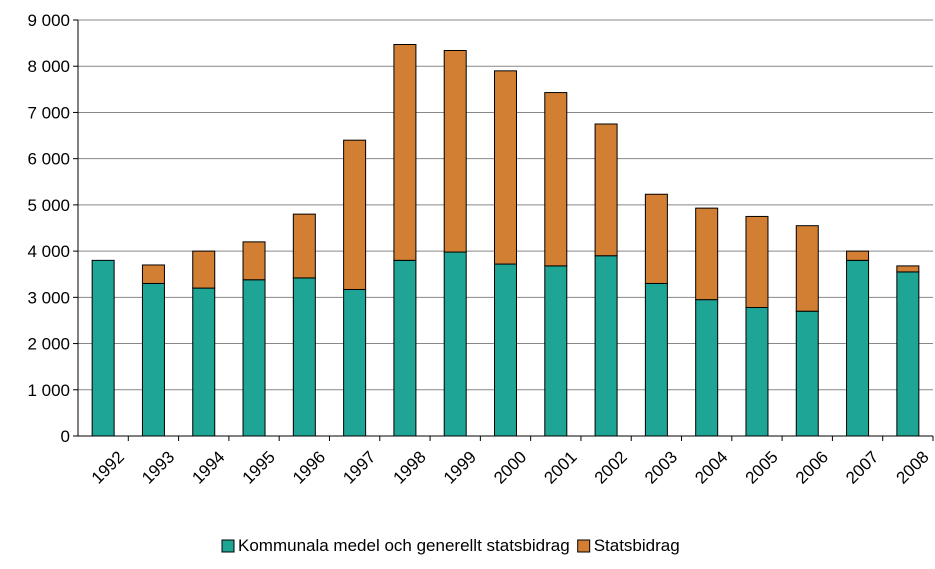  I want to click on y-tick-label: 8 000, so click(48, 66).